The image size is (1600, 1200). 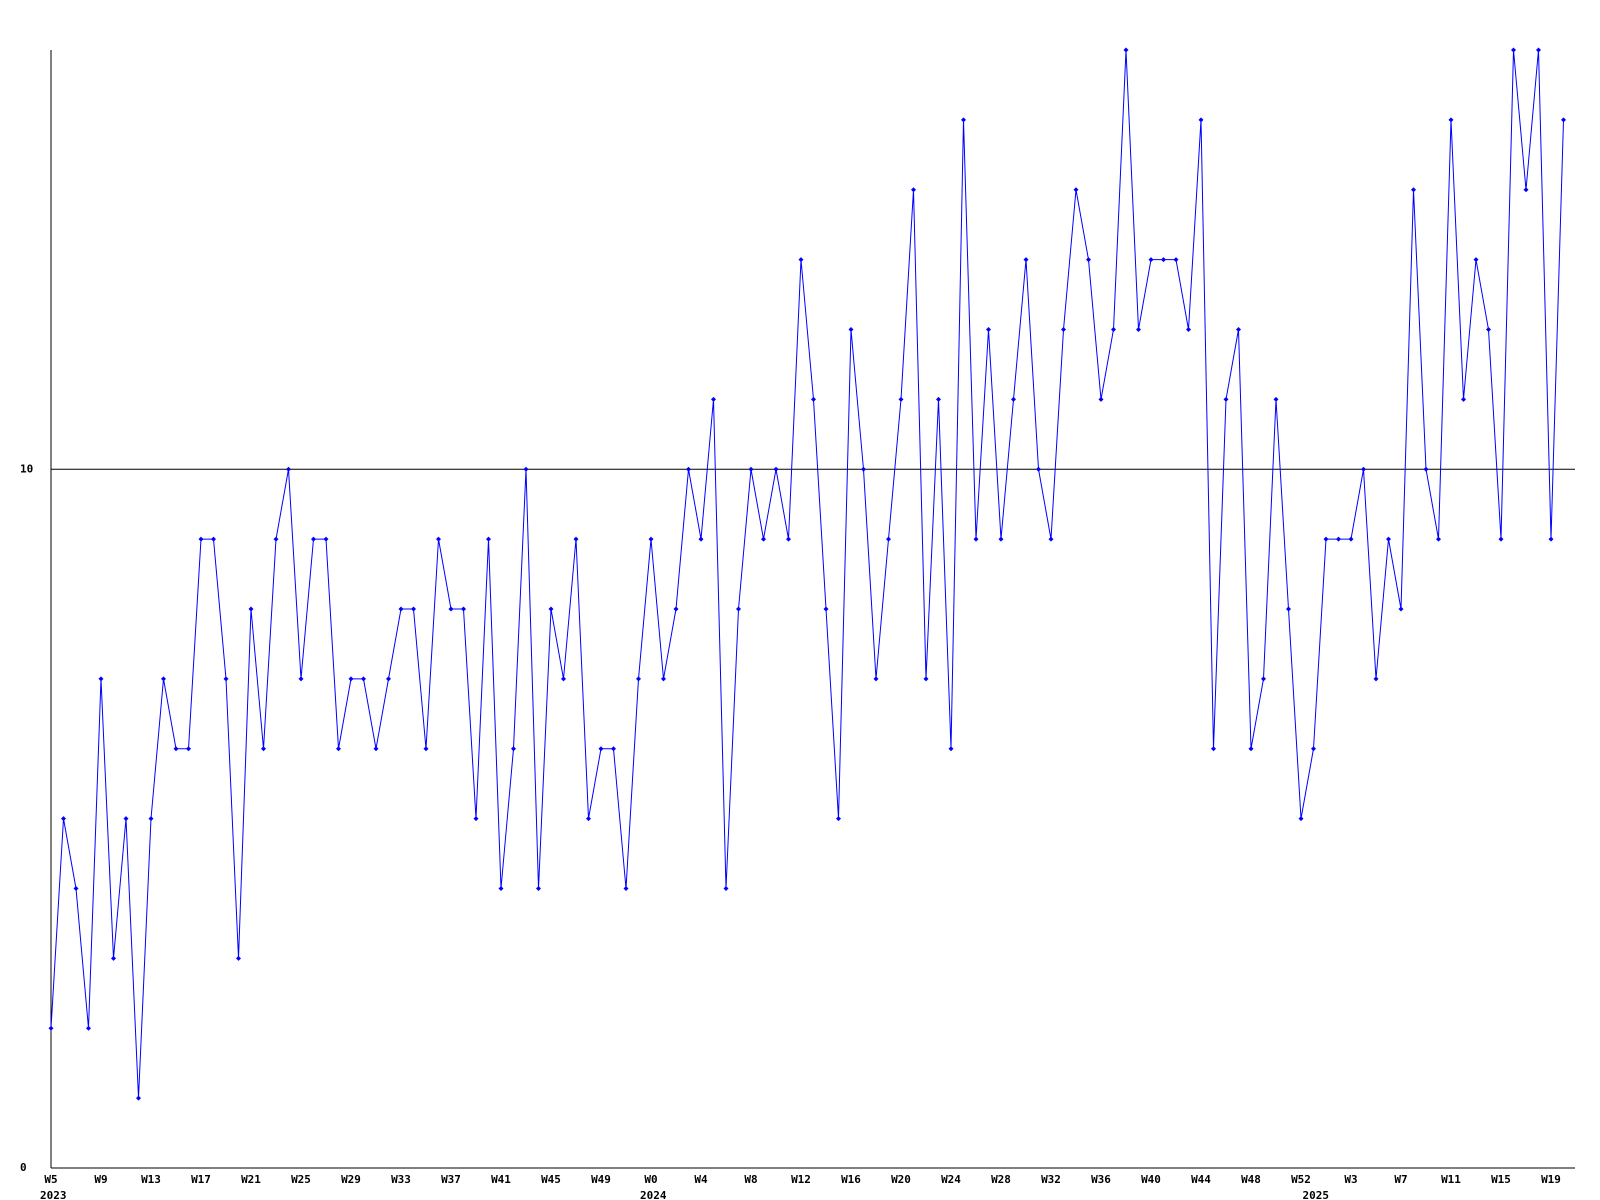 I want to click on x-tick-label: W25, so click(x=301, y=1179).